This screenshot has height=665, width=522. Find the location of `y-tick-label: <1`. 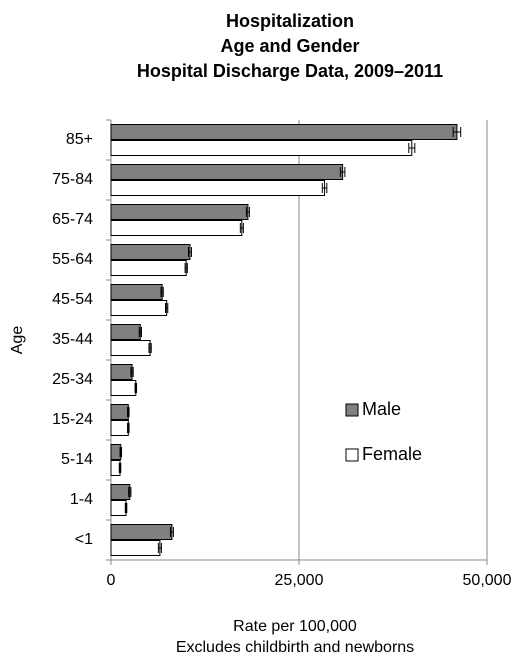

y-tick-label: <1 is located at coordinates (84, 539).